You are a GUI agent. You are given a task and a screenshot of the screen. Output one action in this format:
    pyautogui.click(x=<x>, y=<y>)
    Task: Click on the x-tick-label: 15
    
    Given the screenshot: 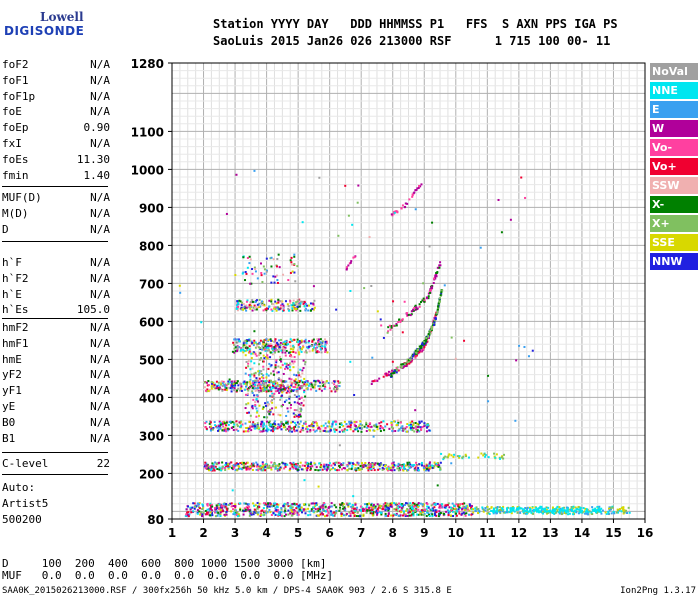 What is the action you would take?
    pyautogui.click(x=613, y=533)
    